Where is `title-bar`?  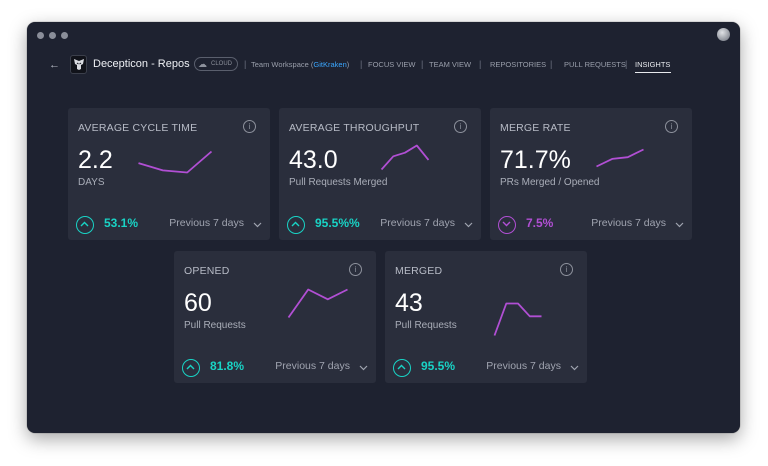
title-bar is located at coordinates (383, 34).